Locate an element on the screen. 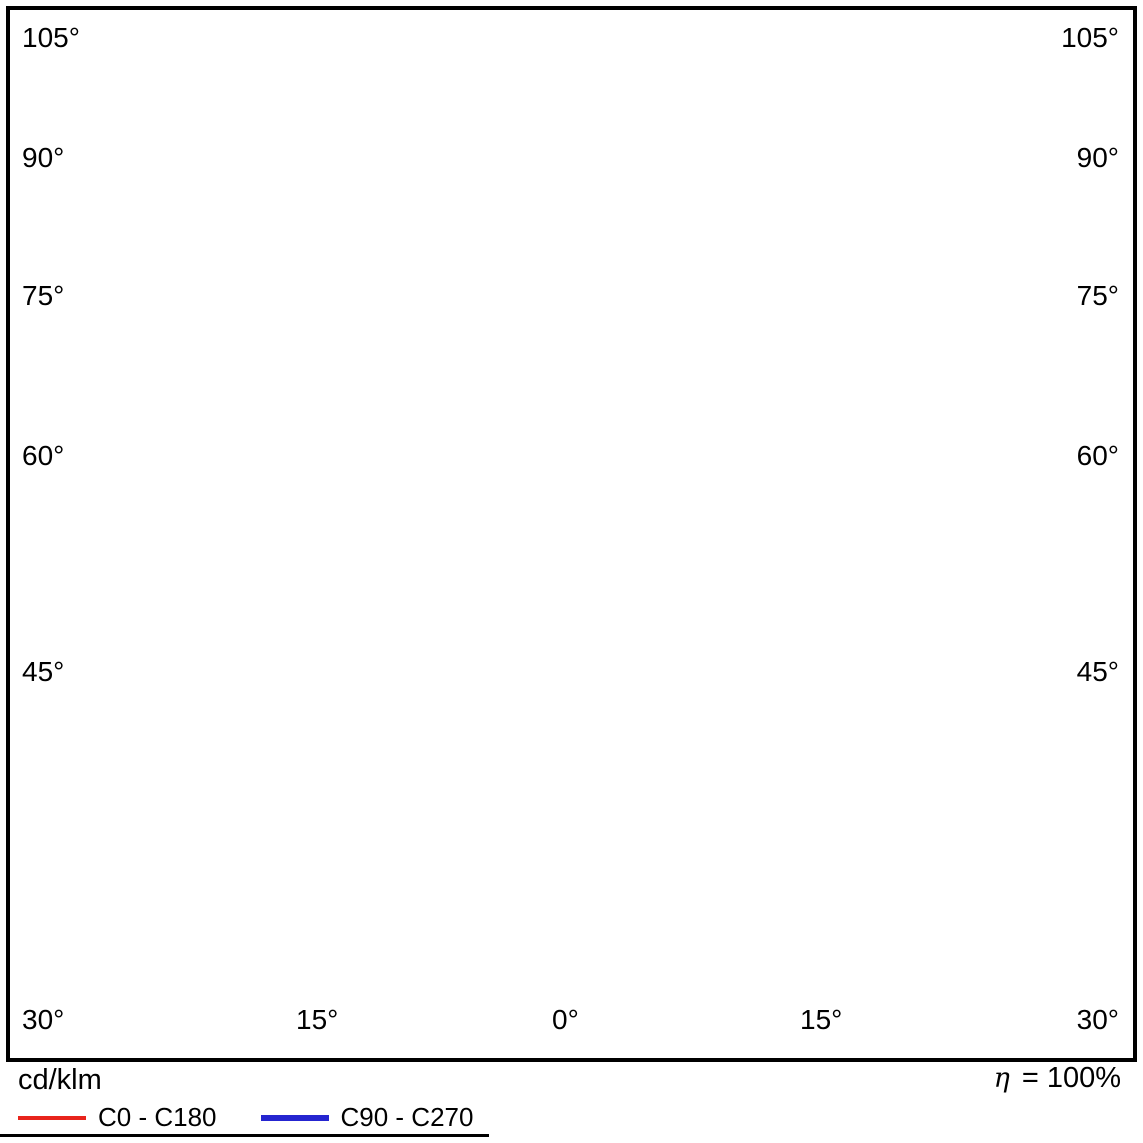 The height and width of the screenshot is (1143, 1143). legend-item-c90-c270: C90 - C270 is located at coordinates (367, 1117).